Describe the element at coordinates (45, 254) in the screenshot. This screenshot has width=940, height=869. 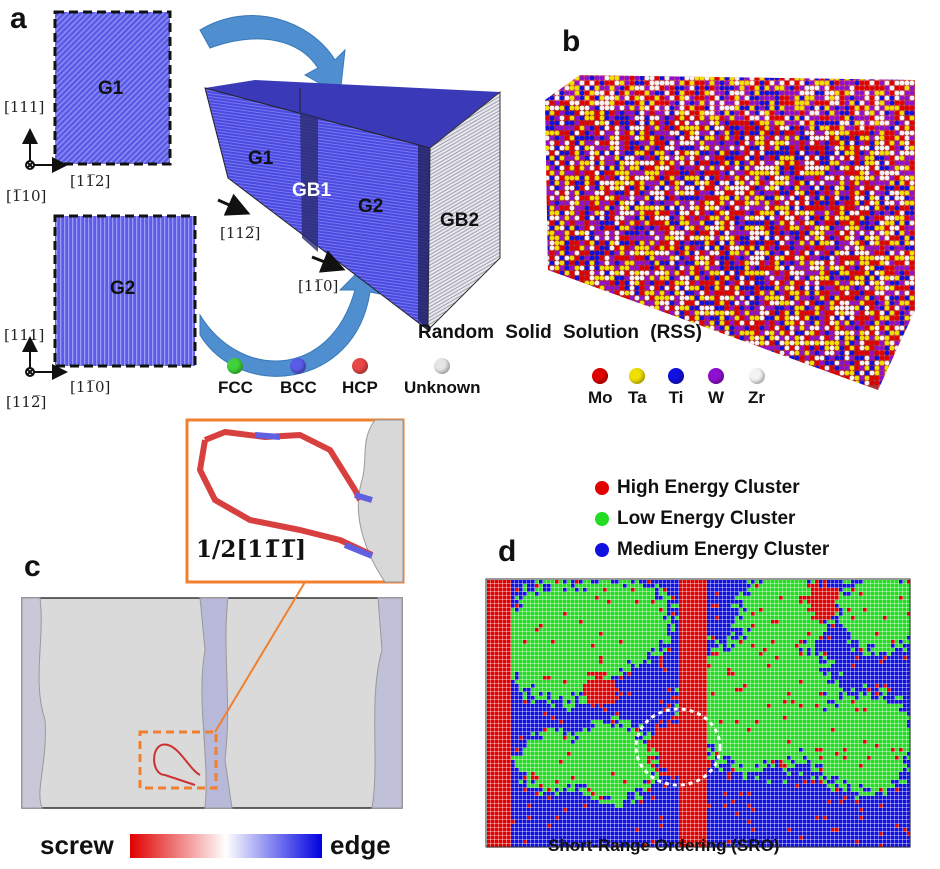
I see `g1-axes` at that location.